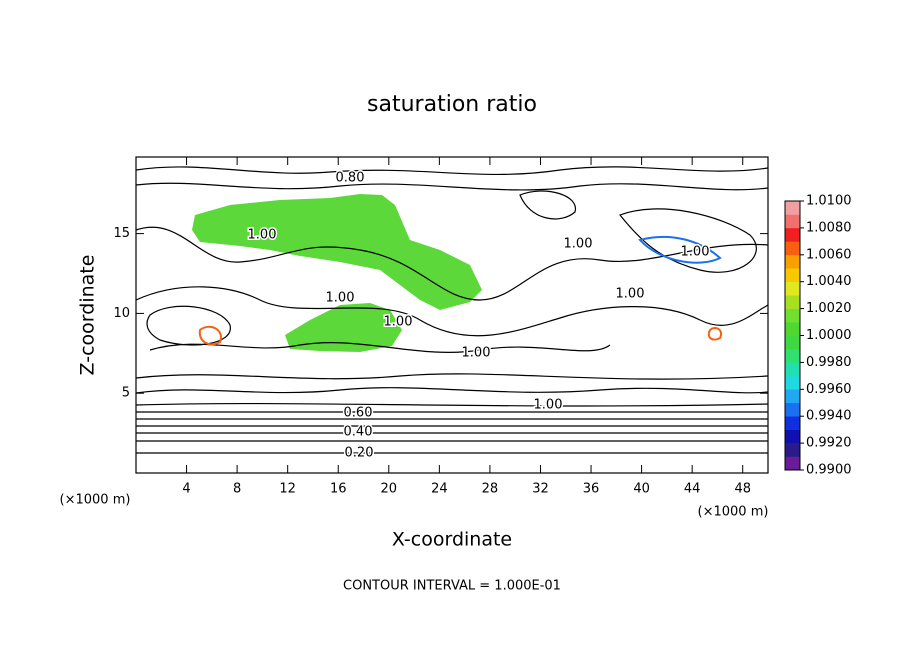 The height and width of the screenshot is (654, 904). I want to click on colorbar-tick-label: 1.0060, so click(829, 254).